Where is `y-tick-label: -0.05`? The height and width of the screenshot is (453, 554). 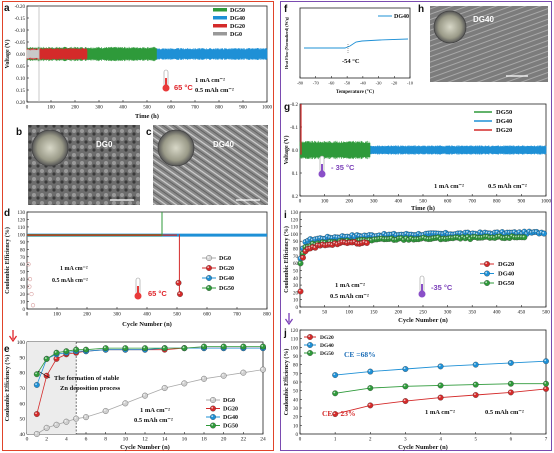 y-tick-label: -0.05 is located at coordinates (20, 43).